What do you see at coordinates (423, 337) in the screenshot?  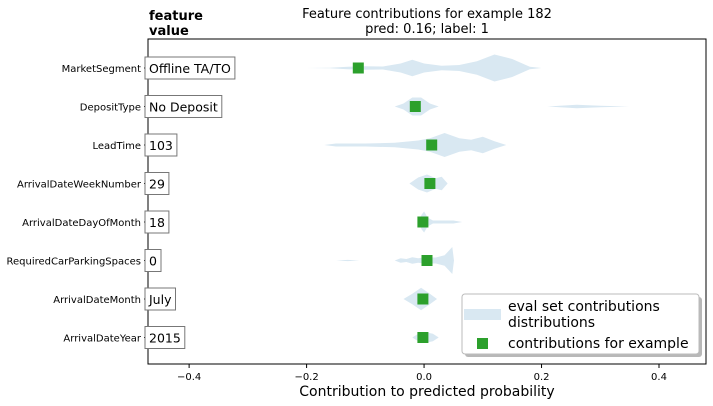 I see `contribution-marker-ArrivalDateYear` at bounding box center [423, 337].